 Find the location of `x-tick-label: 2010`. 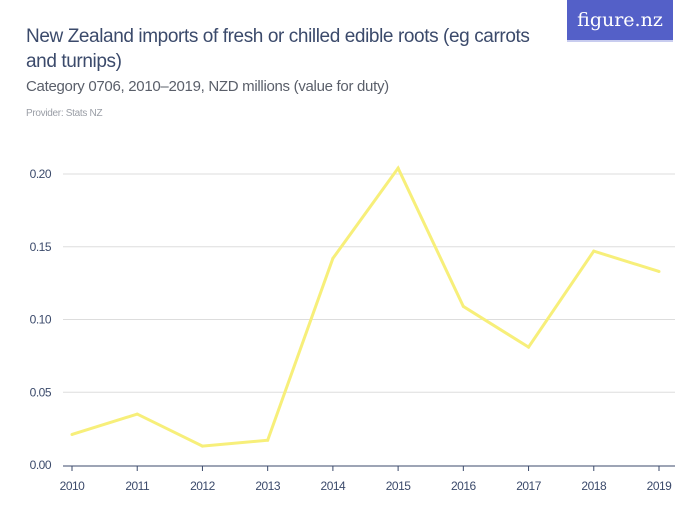

x-tick-label: 2010 is located at coordinates (73, 486).